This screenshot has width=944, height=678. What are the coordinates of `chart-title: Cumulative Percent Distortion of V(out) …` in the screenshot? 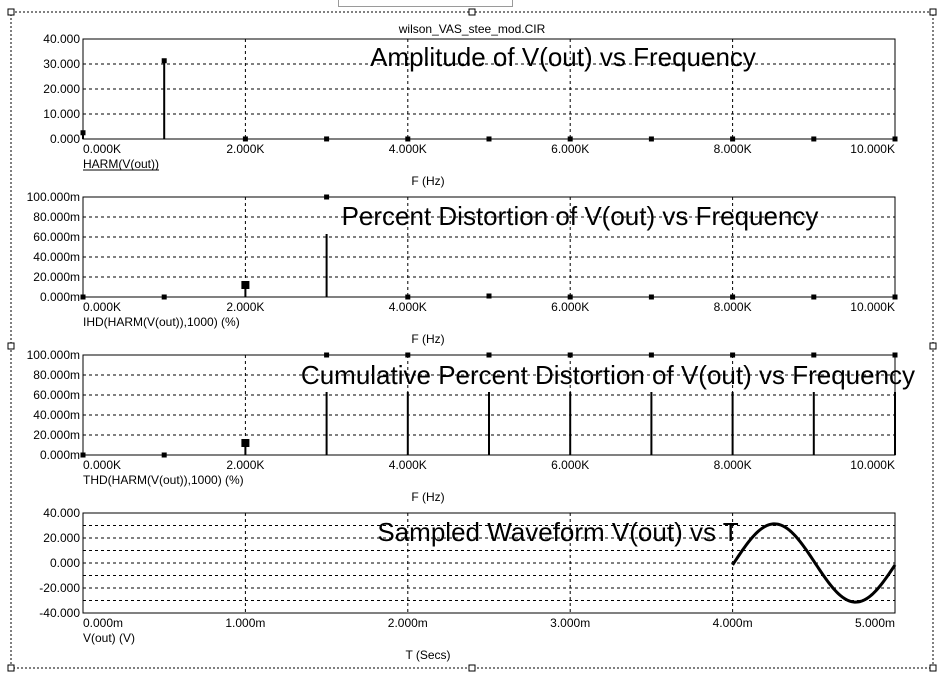 It's located at (608, 375).